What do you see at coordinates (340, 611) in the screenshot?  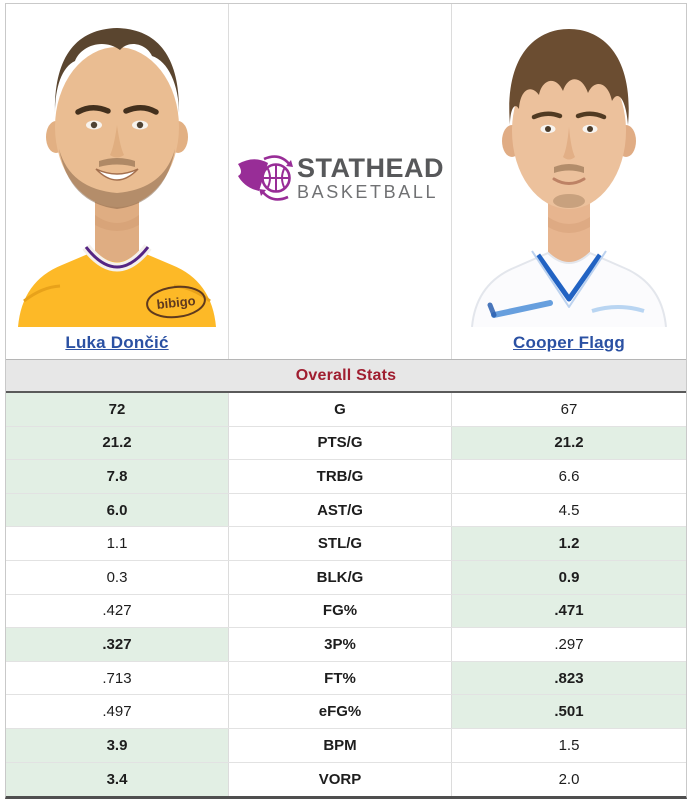 I see `stat-label: FG%` at bounding box center [340, 611].